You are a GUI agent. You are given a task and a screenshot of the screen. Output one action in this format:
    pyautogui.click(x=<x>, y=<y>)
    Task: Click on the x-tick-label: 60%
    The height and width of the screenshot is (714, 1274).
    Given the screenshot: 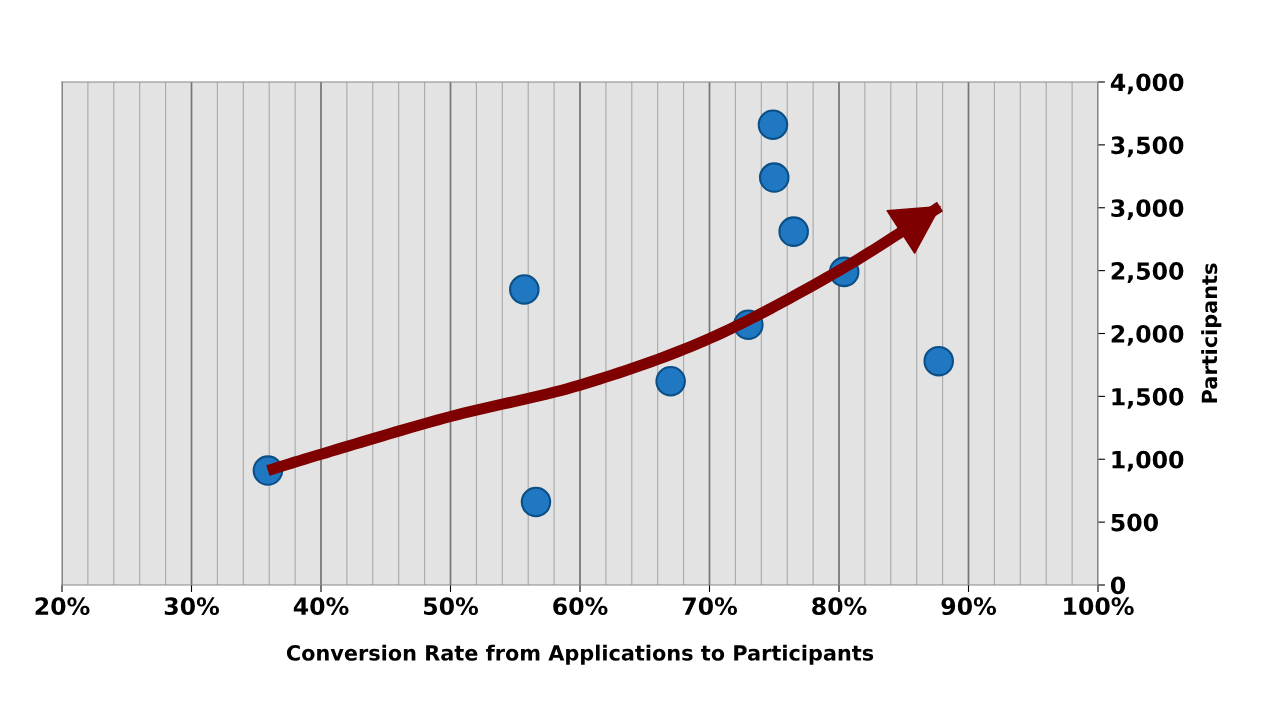 What is the action you would take?
    pyautogui.click(x=580, y=606)
    